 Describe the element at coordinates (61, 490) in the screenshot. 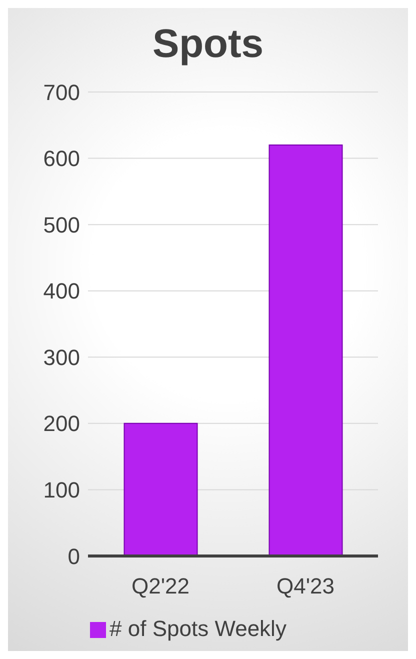

I see `y-tick-label: 100` at that location.